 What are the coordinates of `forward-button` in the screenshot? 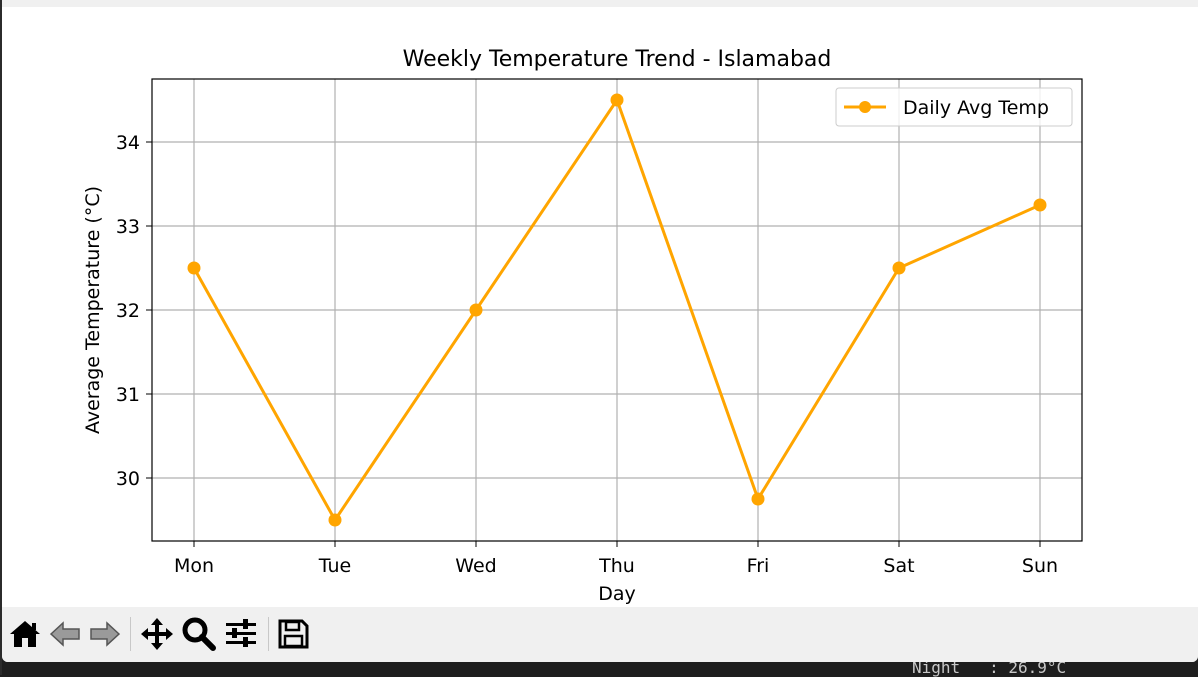 It's located at (105, 634).